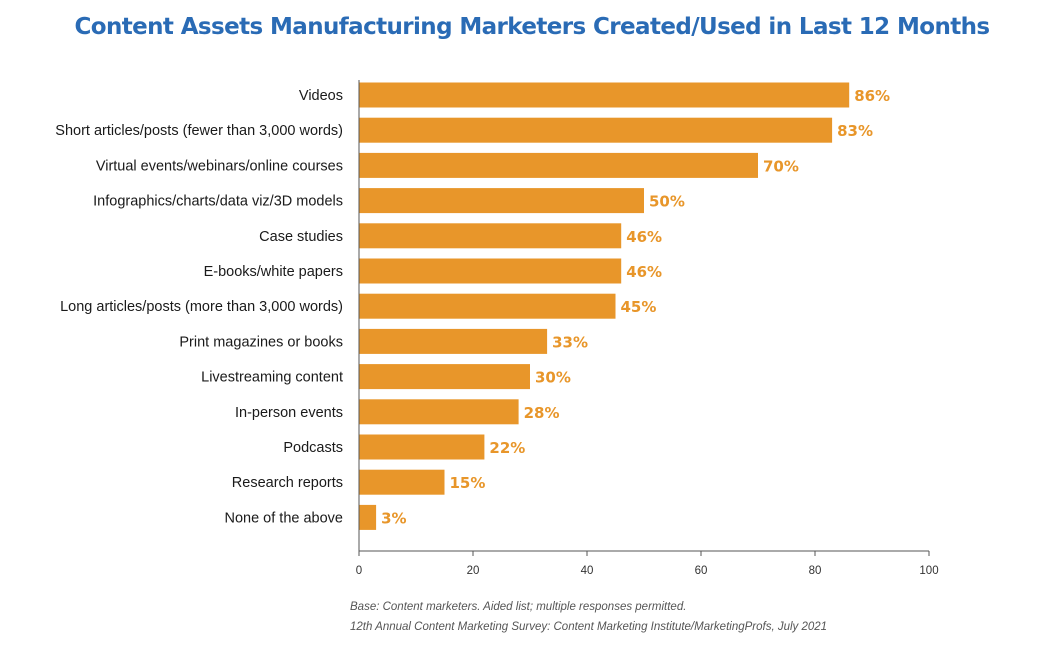  What do you see at coordinates (393, 518) in the screenshot?
I see `value-label: 3%` at bounding box center [393, 518].